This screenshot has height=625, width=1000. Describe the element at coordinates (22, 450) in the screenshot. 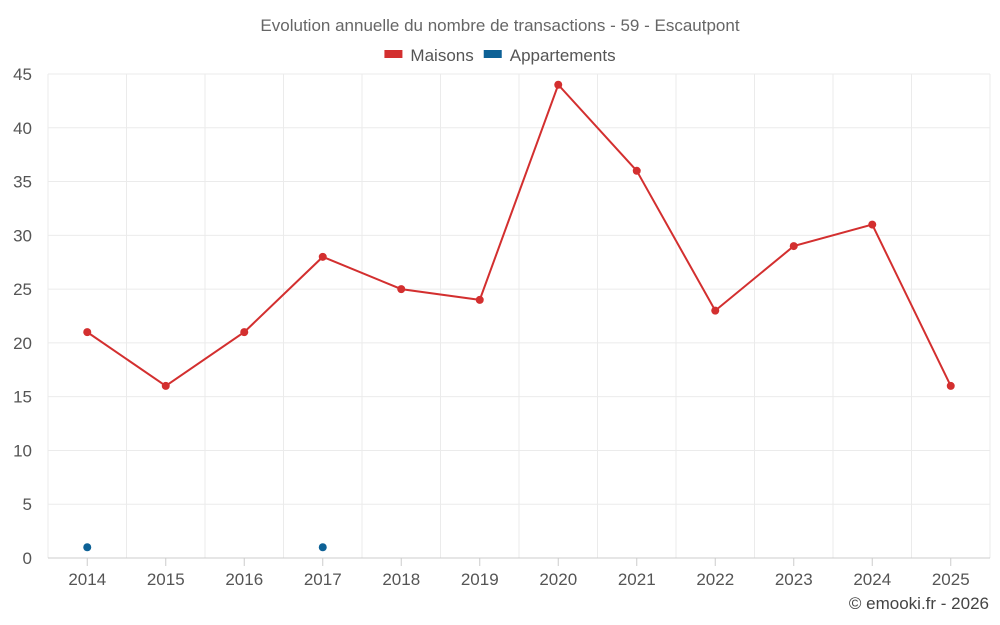

I see `y-tick-label: 10` at that location.